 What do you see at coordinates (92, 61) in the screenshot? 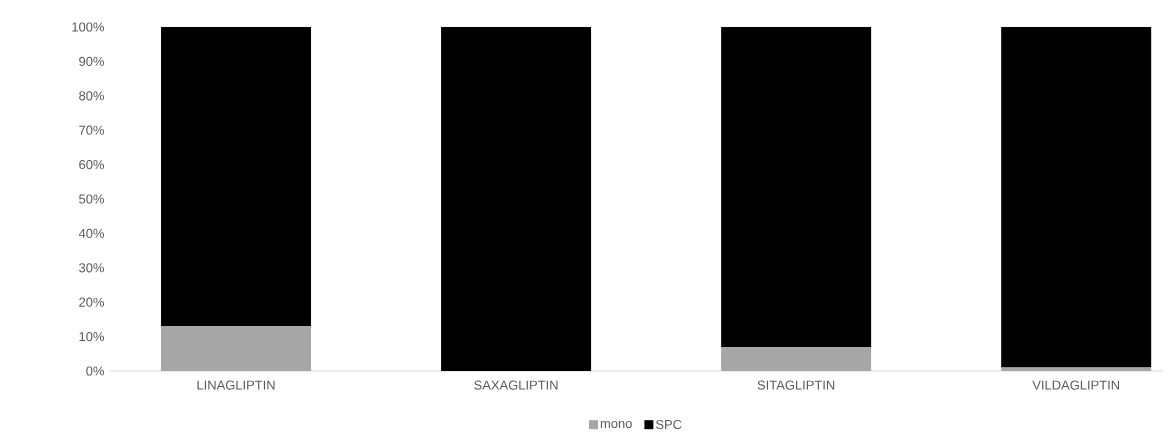
I see `y-tick-label: 90%` at bounding box center [92, 61].